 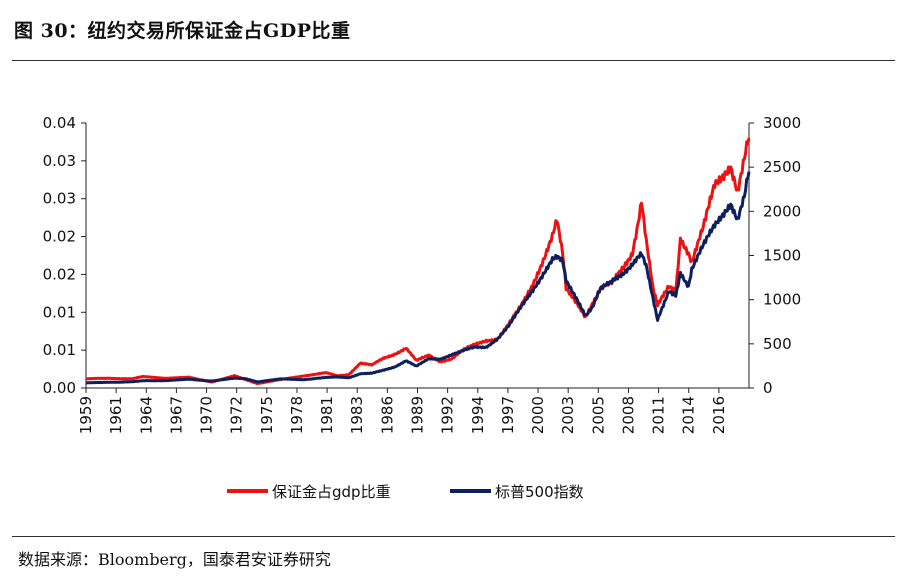 What do you see at coordinates (568, 415) in the screenshot?
I see `x-axis-tick-label: 2003` at bounding box center [568, 415].